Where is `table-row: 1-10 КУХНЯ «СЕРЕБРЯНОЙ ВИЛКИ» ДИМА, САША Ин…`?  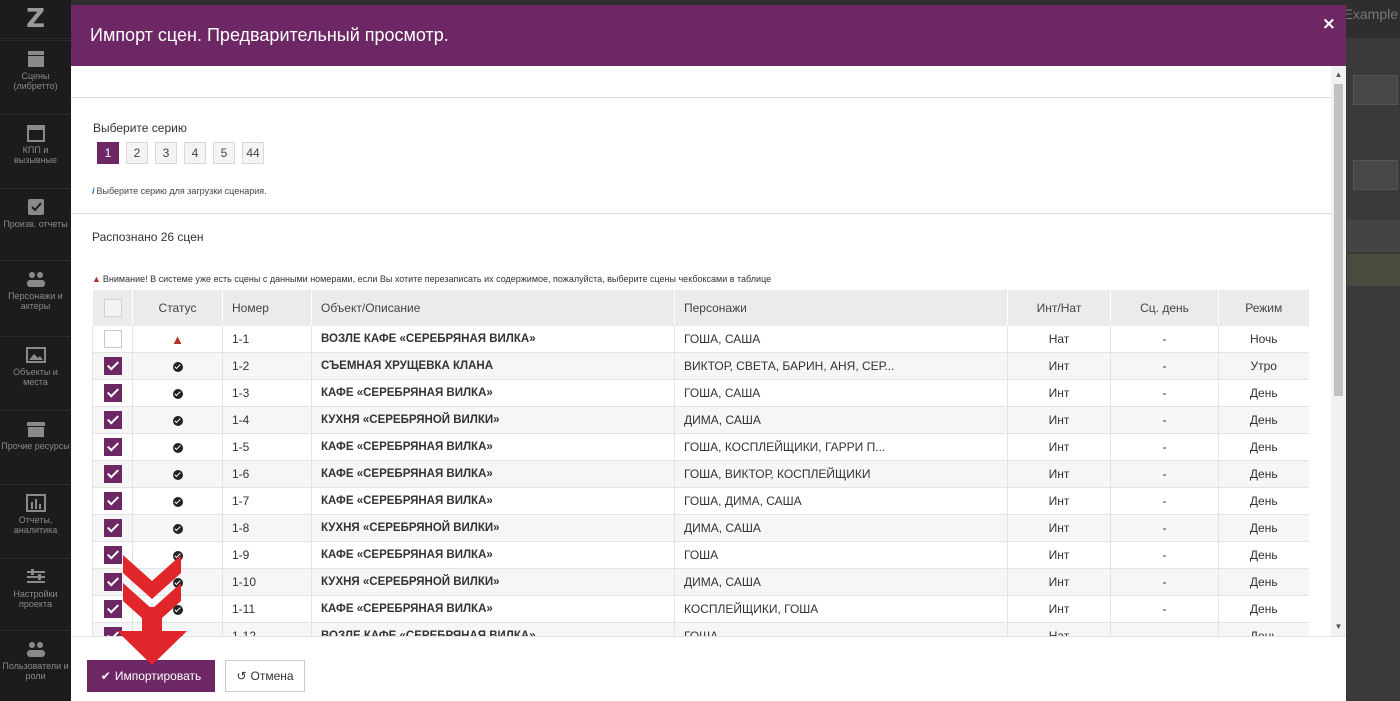
table-row: 1-10 КУХНЯ «СЕРЕБРЯНОЙ ВИЛКИ» ДИМА, САША Ин… is located at coordinates (700, 582).